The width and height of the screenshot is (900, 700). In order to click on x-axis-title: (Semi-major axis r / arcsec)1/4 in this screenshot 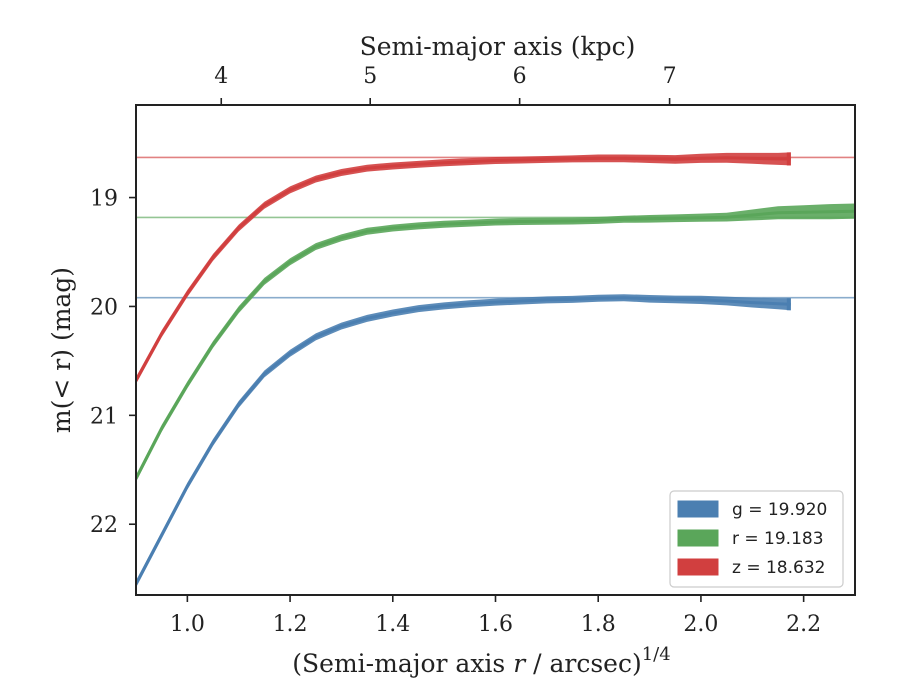, I will do `click(481, 661)`.